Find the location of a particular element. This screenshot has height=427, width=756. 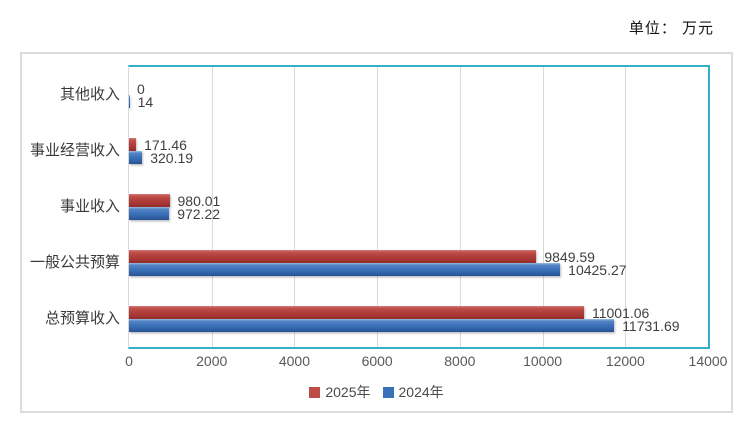

x-tick-label: 8000 is located at coordinates (460, 361).